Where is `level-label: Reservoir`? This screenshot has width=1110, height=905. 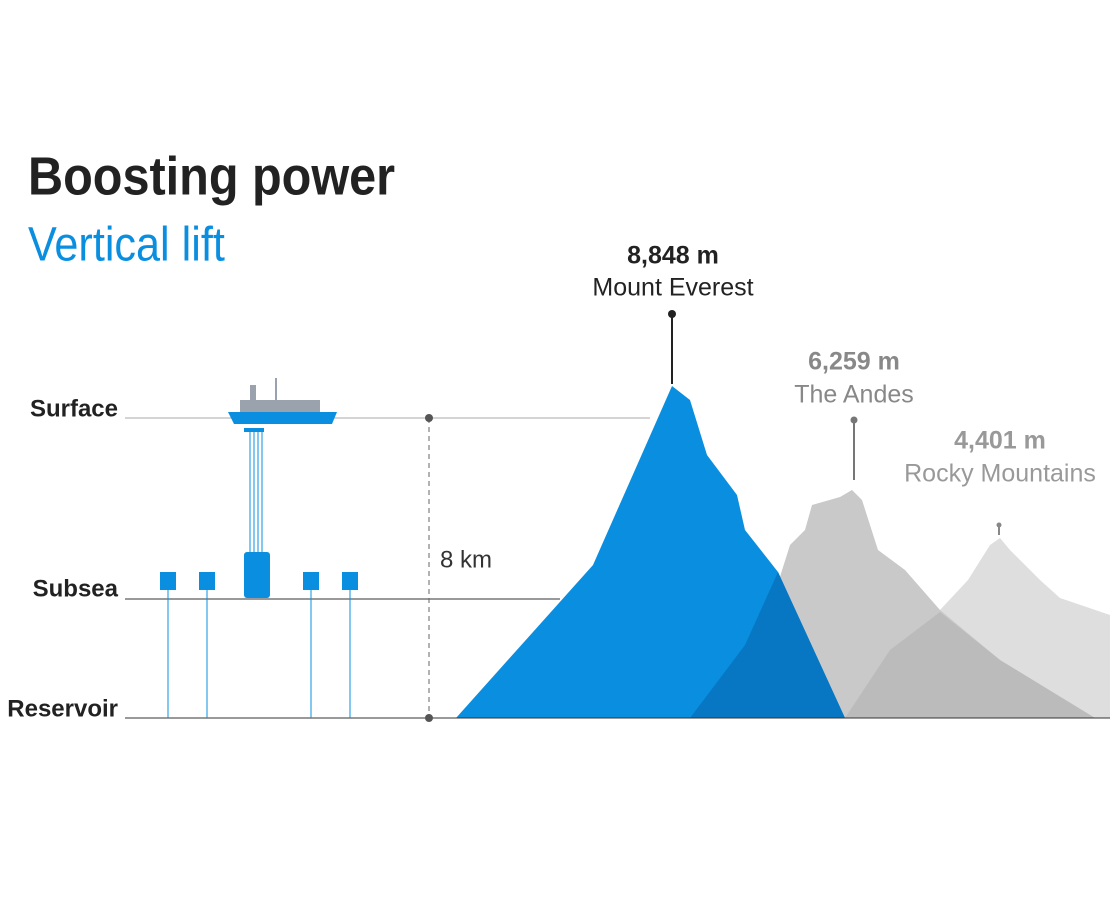 level-label: Reservoir is located at coordinates (62, 708).